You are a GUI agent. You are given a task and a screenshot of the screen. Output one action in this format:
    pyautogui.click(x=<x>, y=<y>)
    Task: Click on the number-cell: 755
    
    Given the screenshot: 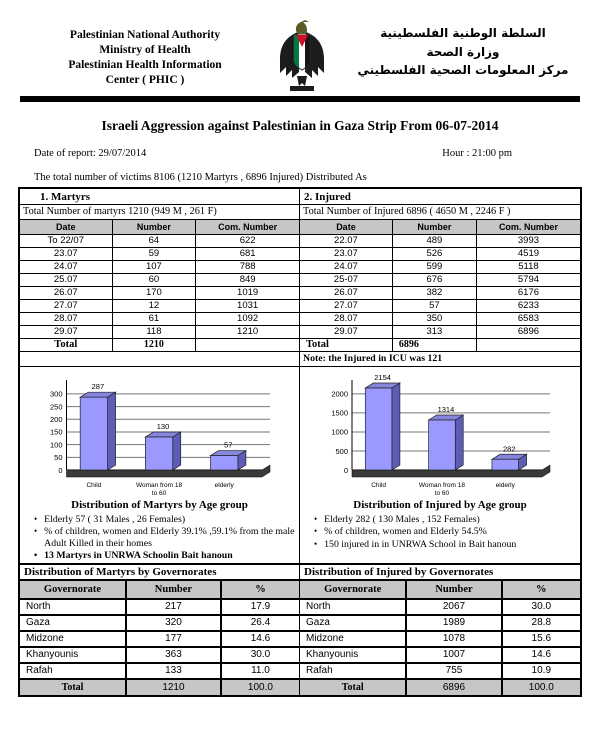 What is the action you would take?
    pyautogui.click(x=454, y=670)
    